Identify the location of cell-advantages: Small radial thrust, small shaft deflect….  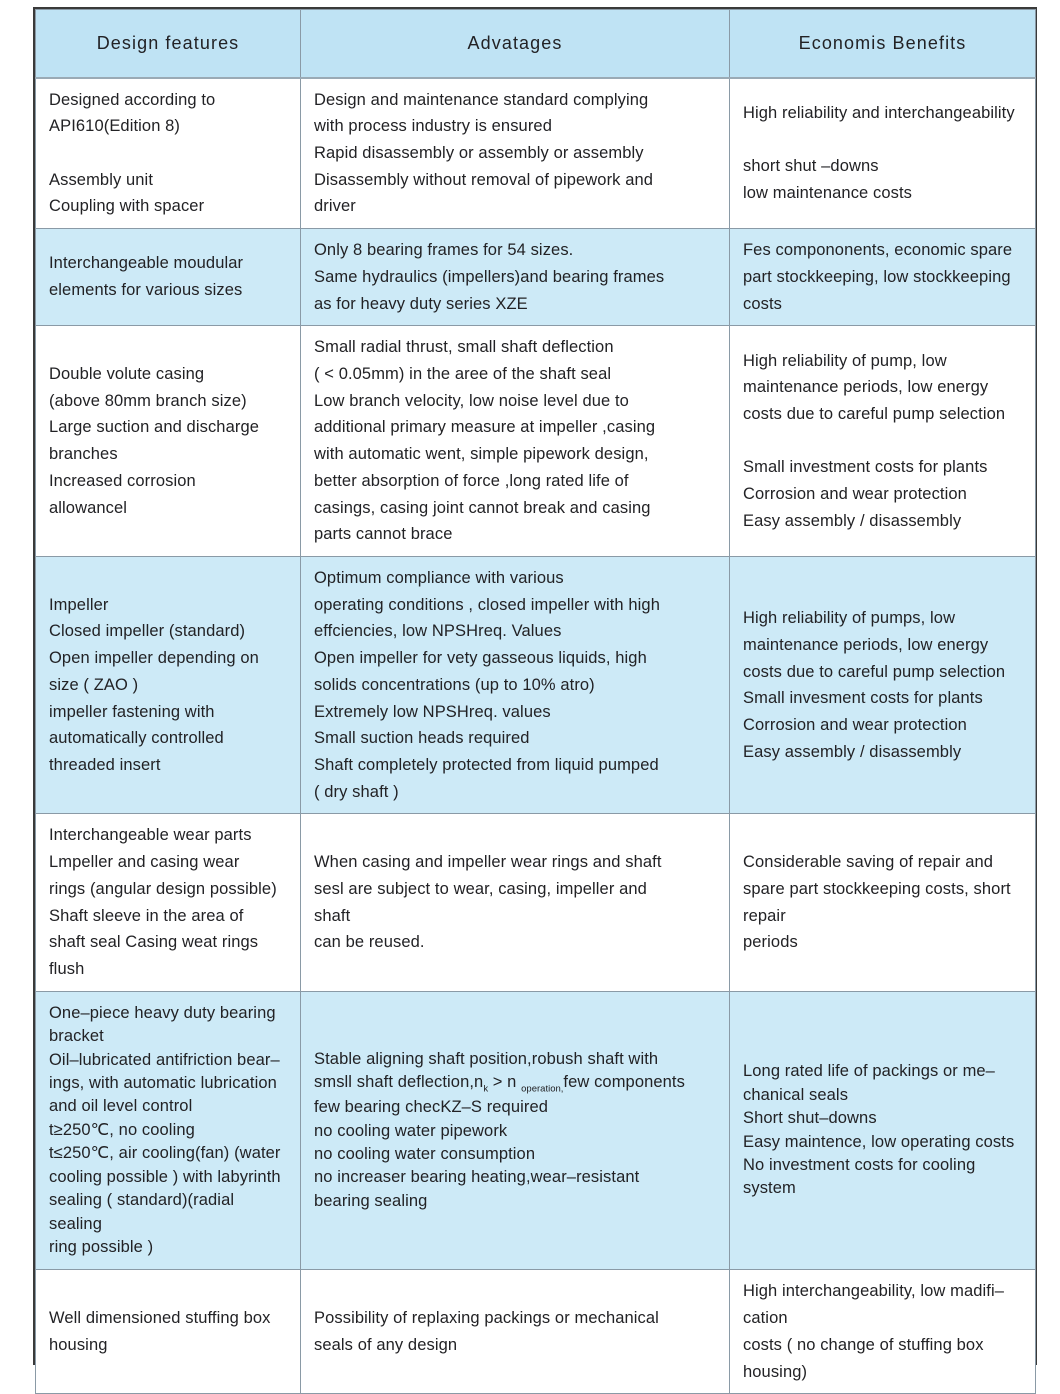
(515, 441).